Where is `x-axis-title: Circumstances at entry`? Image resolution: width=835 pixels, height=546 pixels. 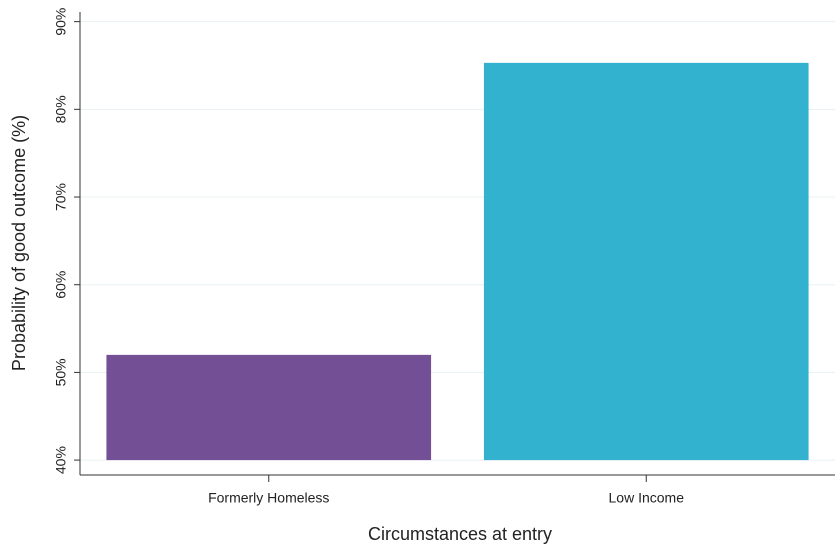 x-axis-title: Circumstances at entry is located at coordinates (460, 534).